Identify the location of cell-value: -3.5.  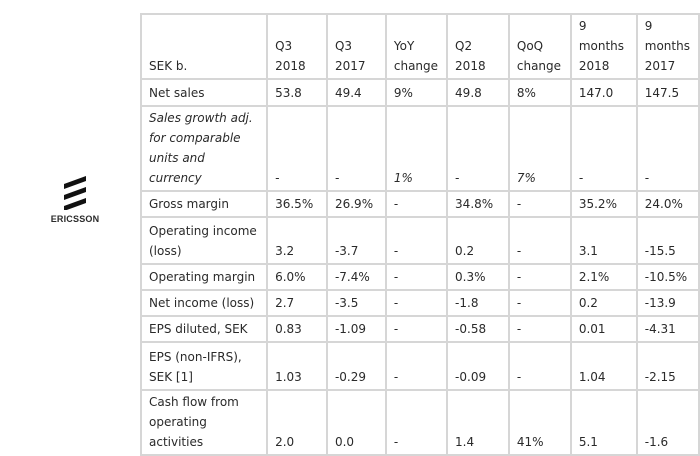
(356, 303).